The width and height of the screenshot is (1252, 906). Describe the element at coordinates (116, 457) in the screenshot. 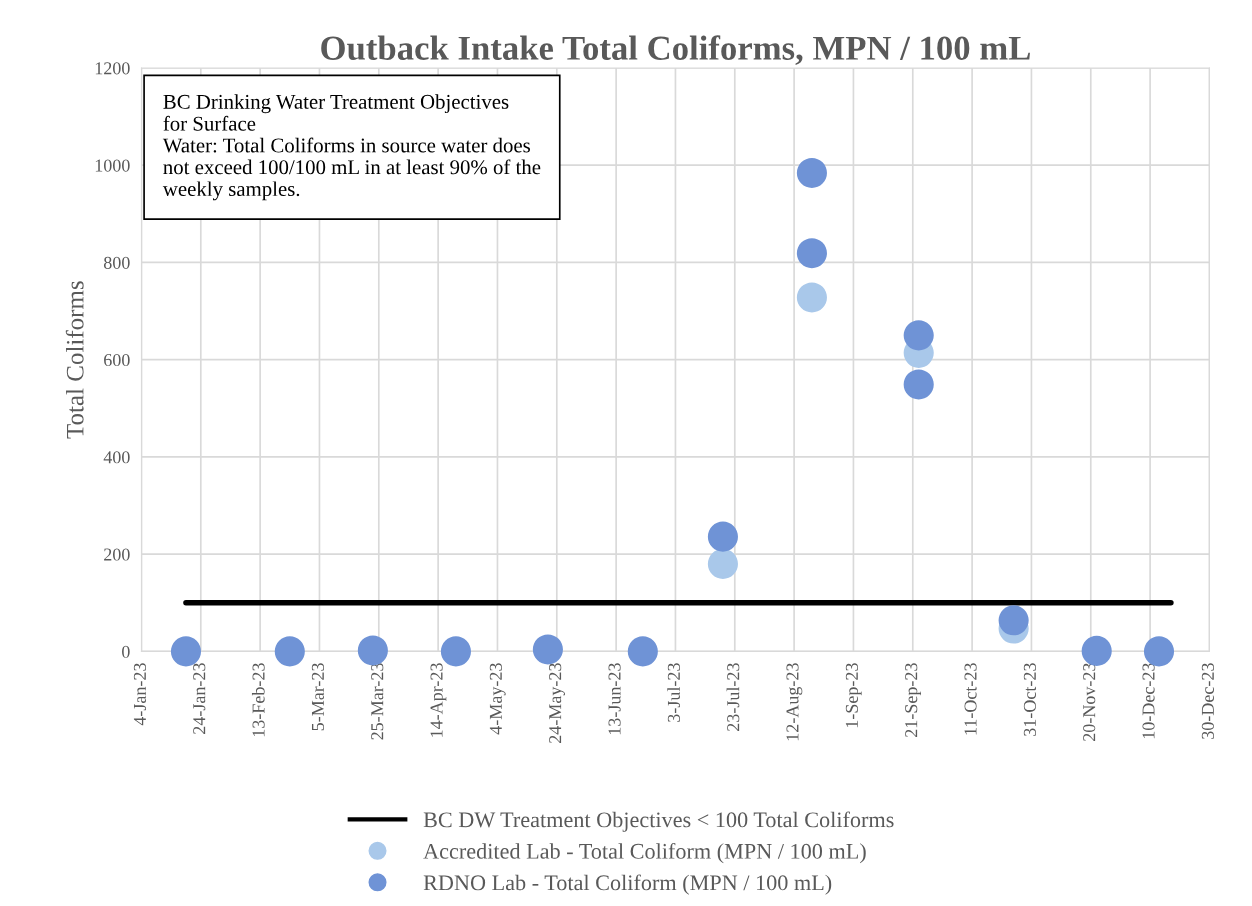

I see `y-tick-label: 400` at that location.